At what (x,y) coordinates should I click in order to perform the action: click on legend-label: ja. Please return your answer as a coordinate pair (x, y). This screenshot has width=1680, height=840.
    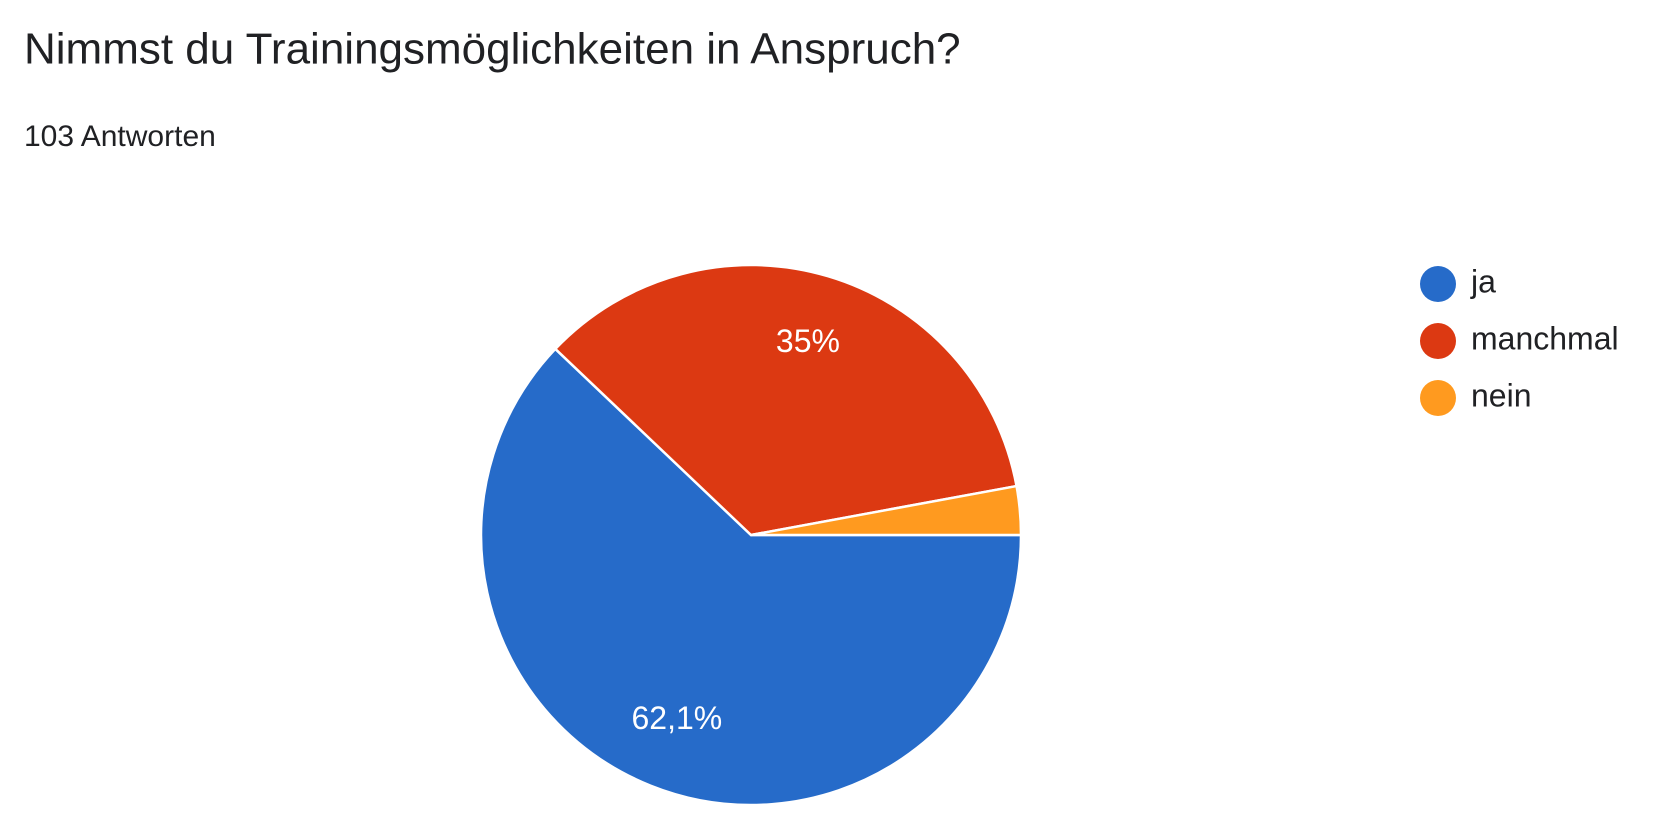
    Looking at the image, I should click on (1483, 281).